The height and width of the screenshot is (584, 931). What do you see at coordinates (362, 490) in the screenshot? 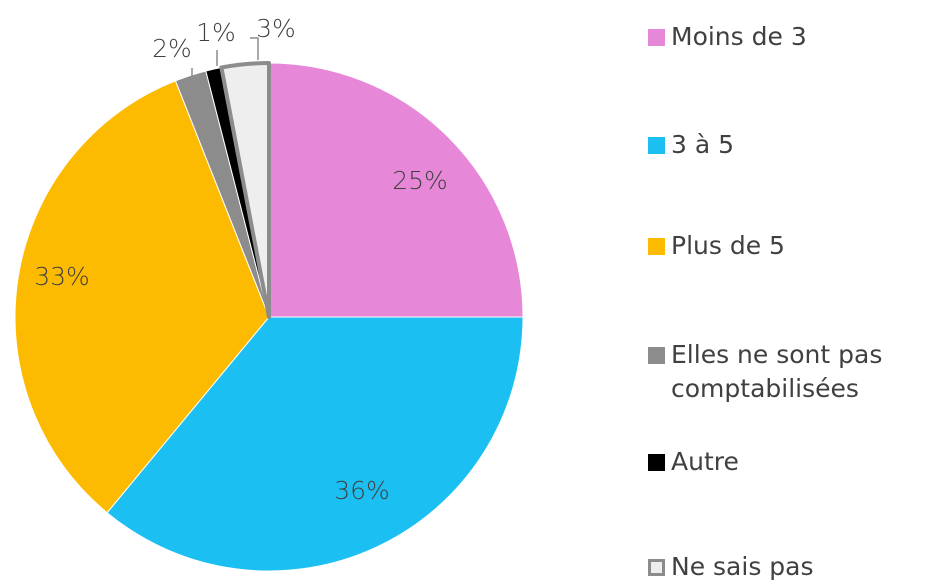
I see `data-label: 36%` at bounding box center [362, 490].